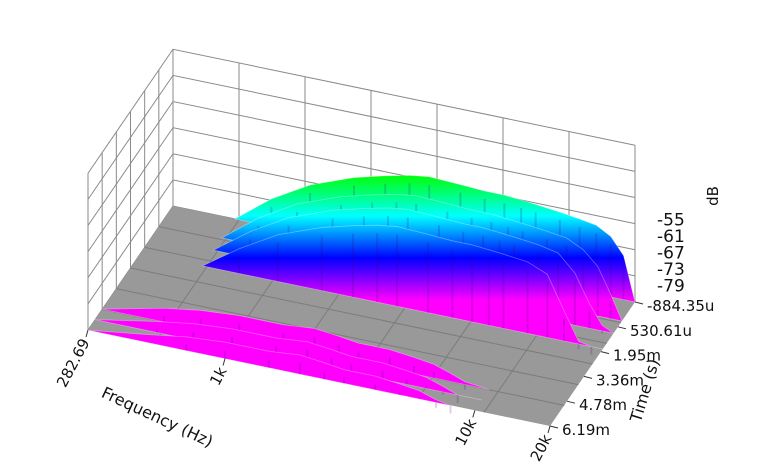 The image size is (765, 469). What do you see at coordinates (465, 432) in the screenshot?
I see `frequency-tick-label: 10k` at bounding box center [465, 432].